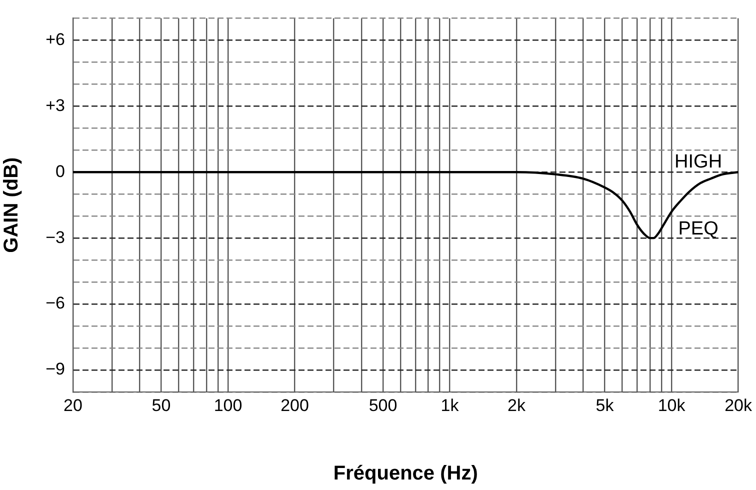 Image resolution: width=756 pixels, height=490 pixels. Describe the element at coordinates (11, 205) in the screenshot. I see `y-axis-title: GAIN (dB)` at that location.